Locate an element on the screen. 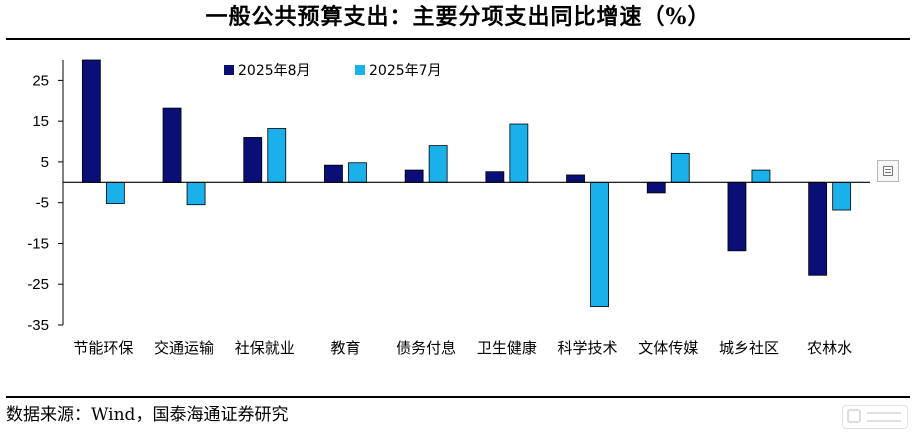 The width and height of the screenshot is (916, 435). chart-legend: 2025年8月 2025年7月 is located at coordinates (333, 71).